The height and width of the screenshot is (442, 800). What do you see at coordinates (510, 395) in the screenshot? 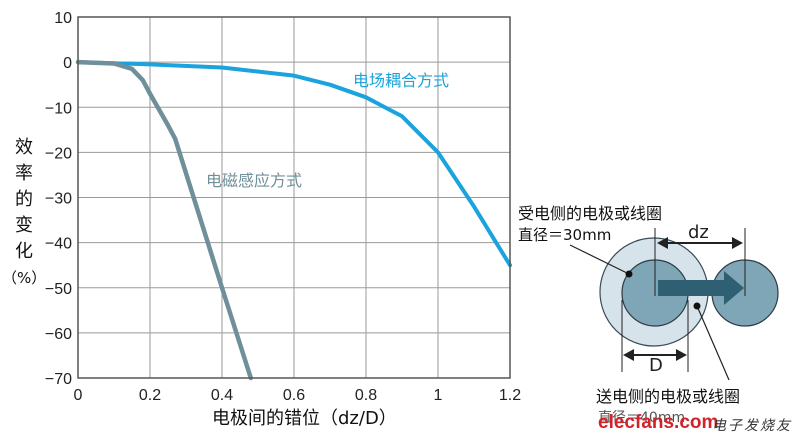
I see `x-tick-label: 1.2` at bounding box center [510, 395].